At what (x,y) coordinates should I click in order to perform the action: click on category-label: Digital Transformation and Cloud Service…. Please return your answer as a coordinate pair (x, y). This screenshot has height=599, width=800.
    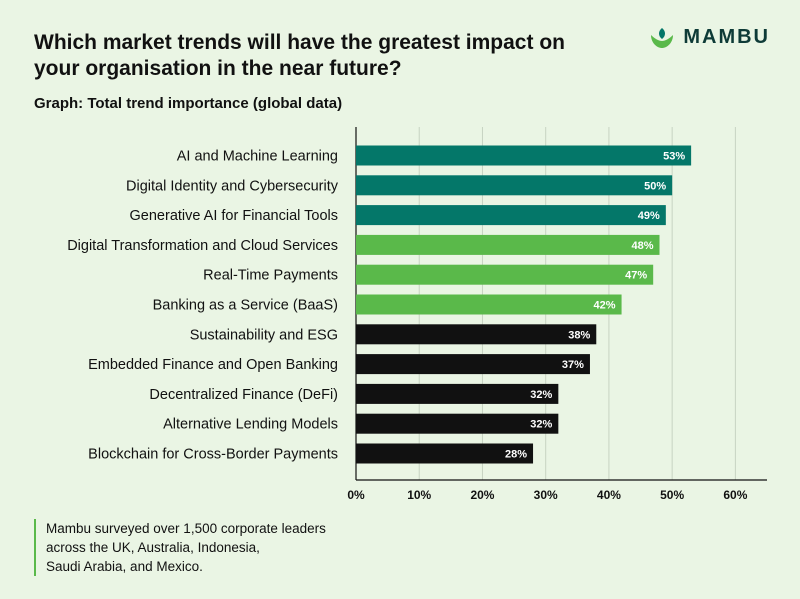
    Looking at the image, I should click on (202, 246).